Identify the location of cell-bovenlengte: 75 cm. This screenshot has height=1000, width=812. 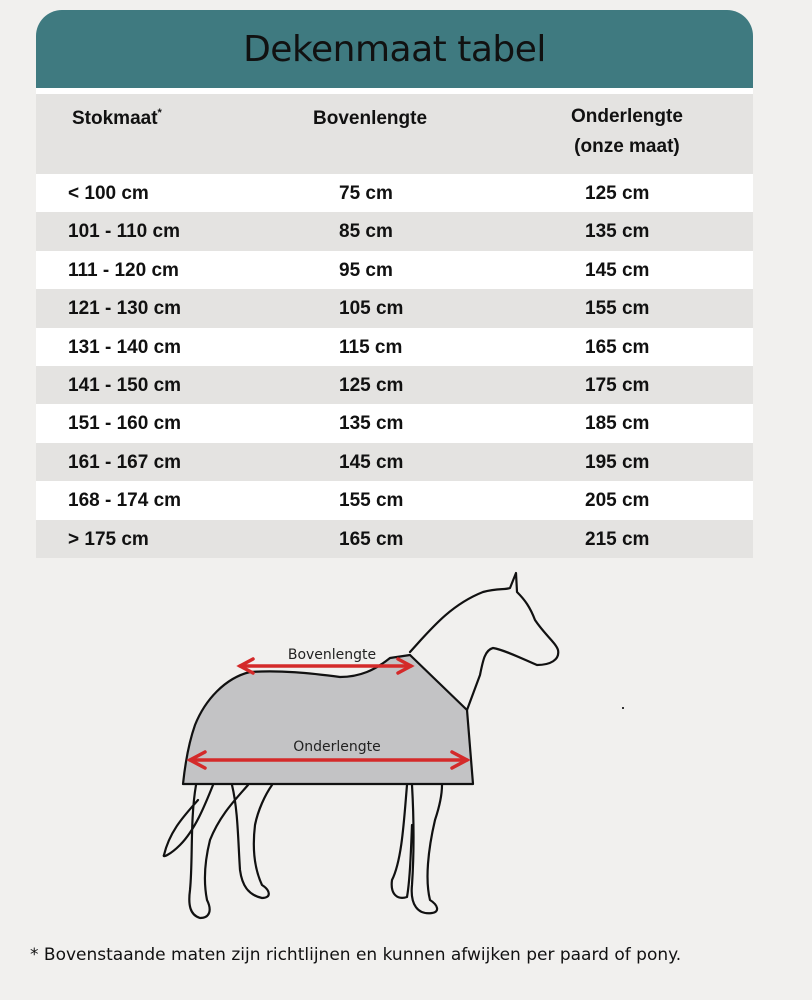
(366, 193).